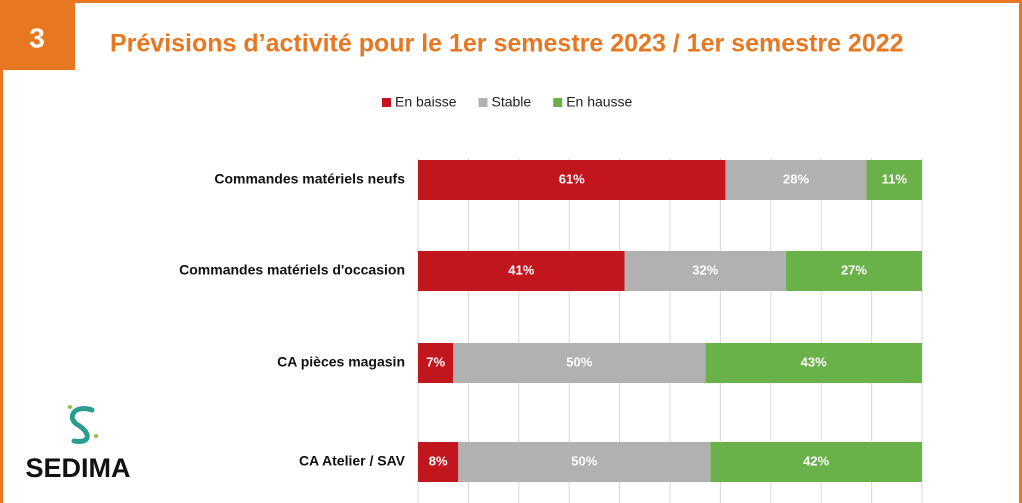 The height and width of the screenshot is (503, 1022). I want to click on y-tick-label: CA Atelier / SAV, so click(352, 461).